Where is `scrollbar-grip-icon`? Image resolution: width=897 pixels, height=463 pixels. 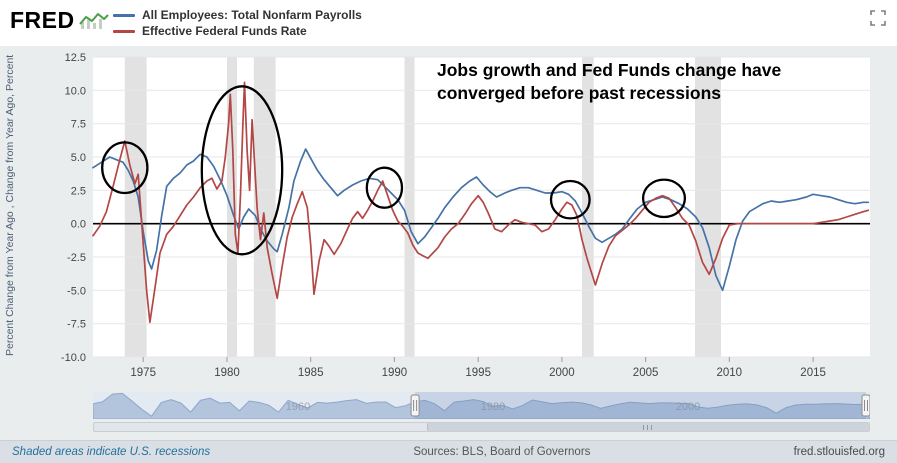 scrollbar-grip-icon is located at coordinates (649, 427).